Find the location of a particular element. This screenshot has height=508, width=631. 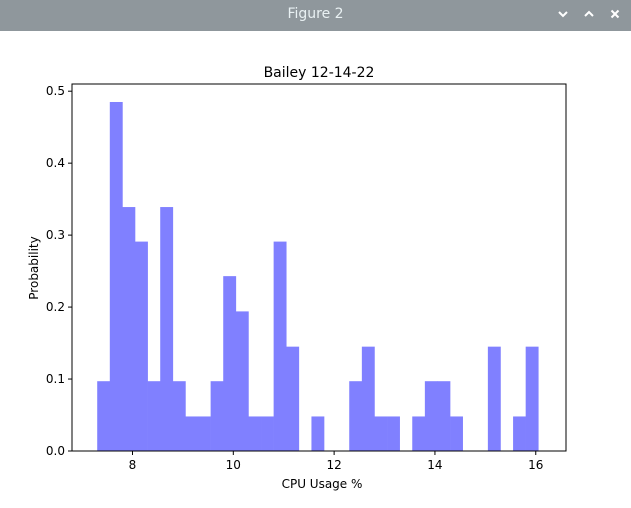

x-tick-label: 8 is located at coordinates (133, 465).